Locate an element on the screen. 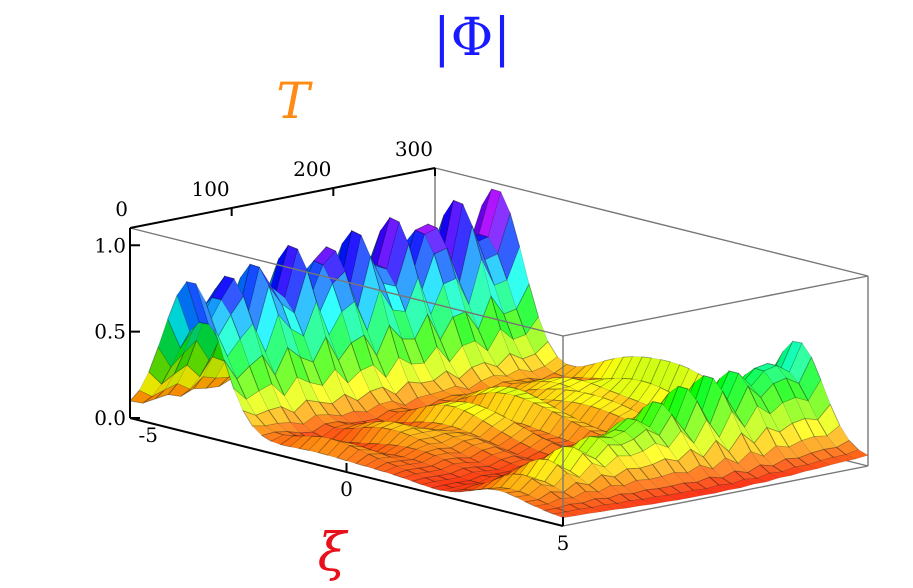  x-axis-label: ξ is located at coordinates (333, 553).